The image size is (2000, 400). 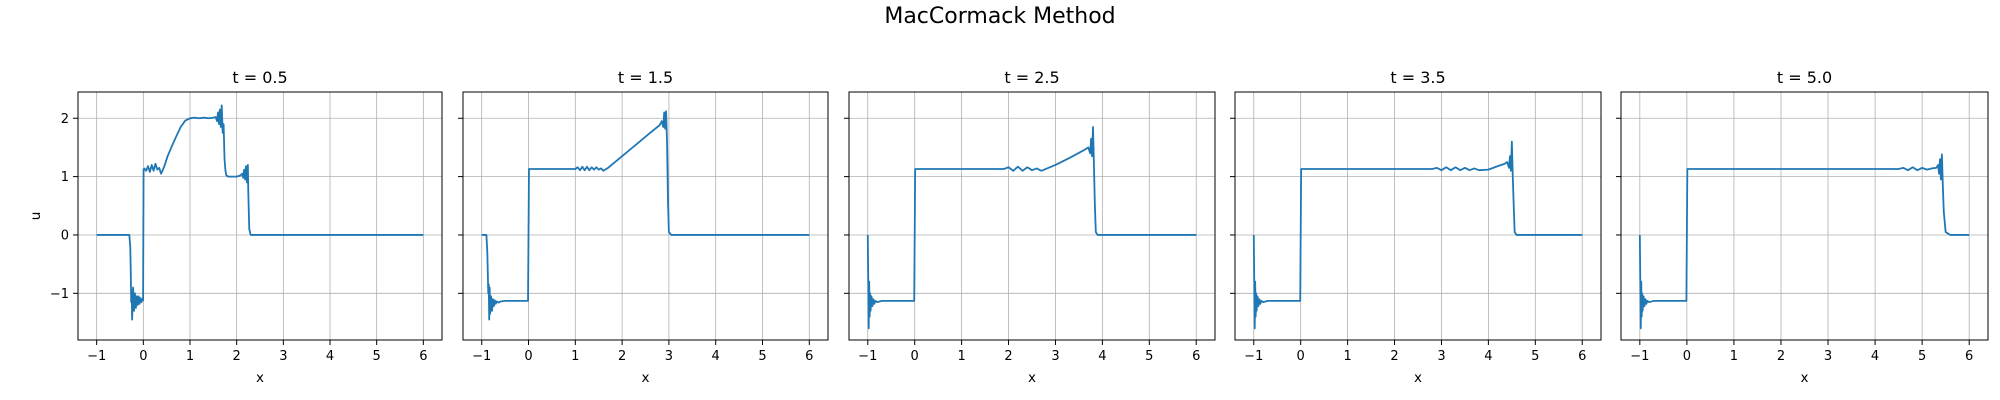 I want to click on subplot-title: t = 0.5, so click(x=259, y=77).